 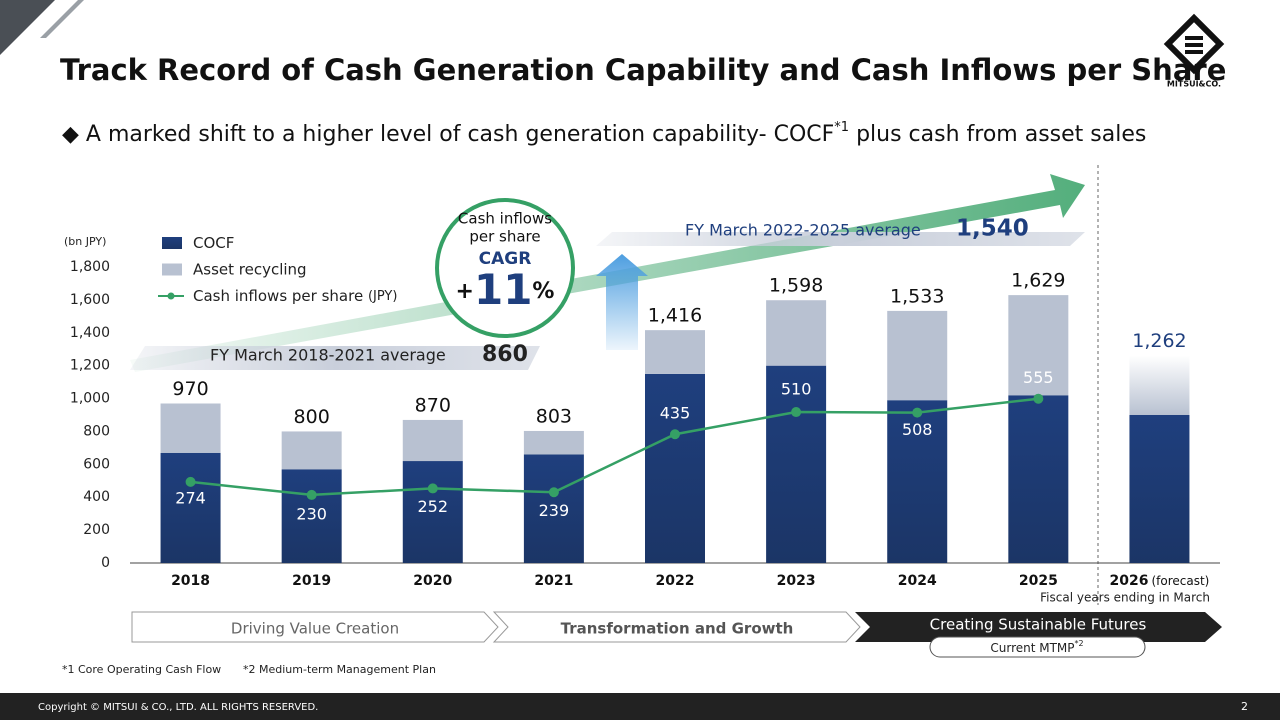 What do you see at coordinates (1038, 281) in the screenshot?
I see `total-label: 1,629` at bounding box center [1038, 281].